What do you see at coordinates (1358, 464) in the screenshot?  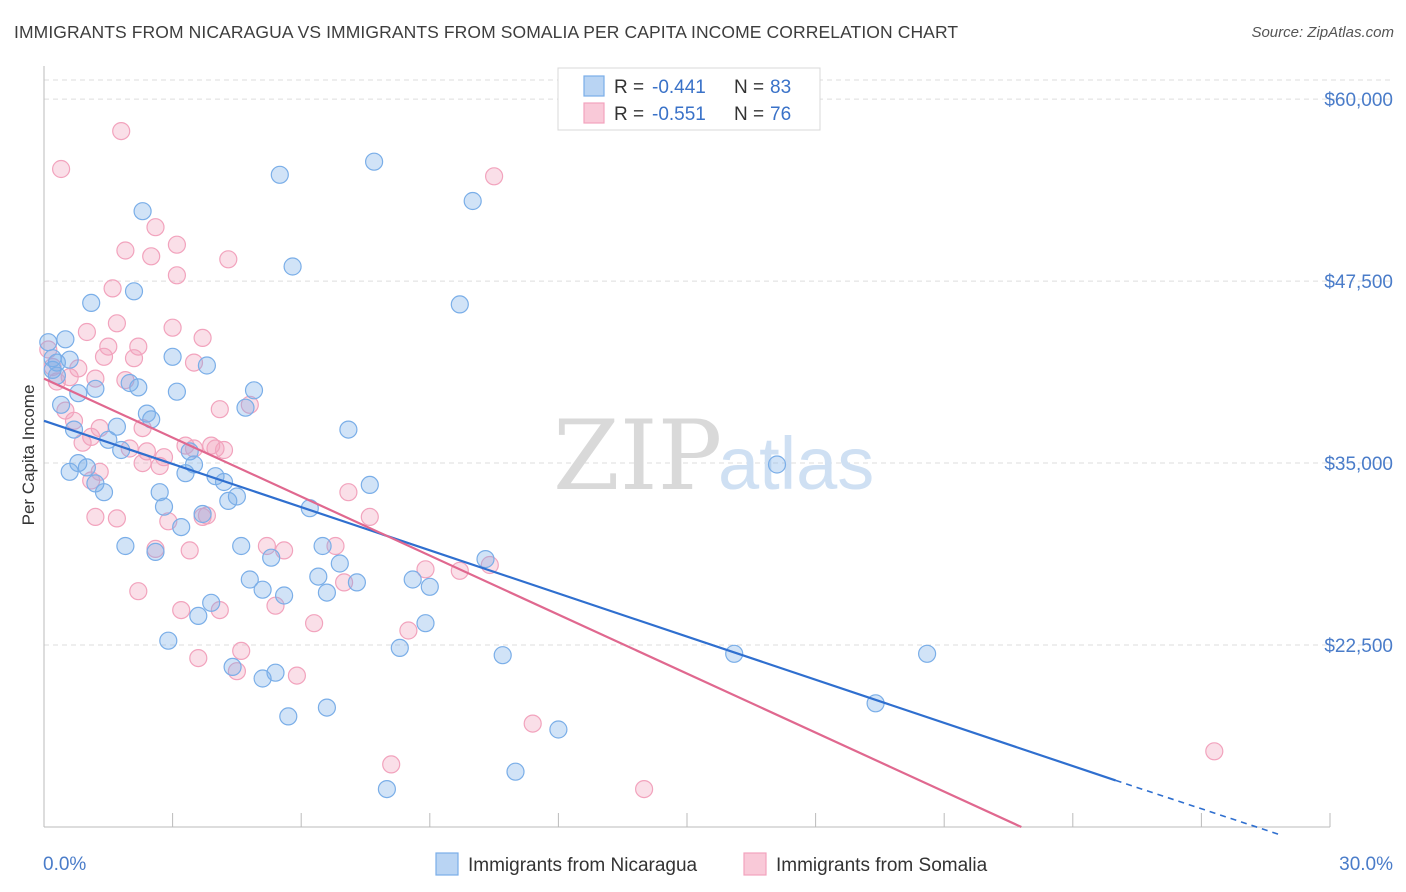 I see `y-tick-label-1: $35,000` at bounding box center [1358, 464].